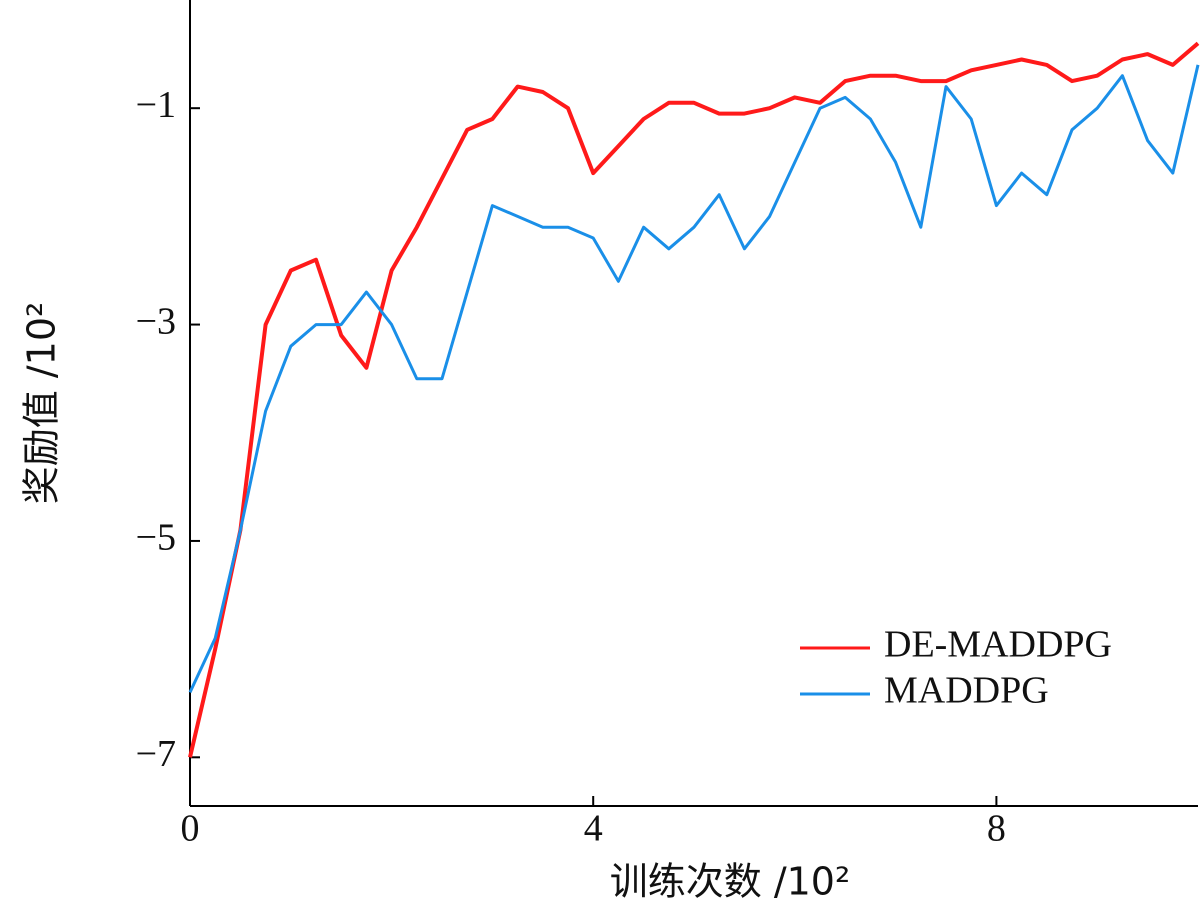  Describe the element at coordinates (593, 829) in the screenshot. I see `x-tick-label: 4` at that location.